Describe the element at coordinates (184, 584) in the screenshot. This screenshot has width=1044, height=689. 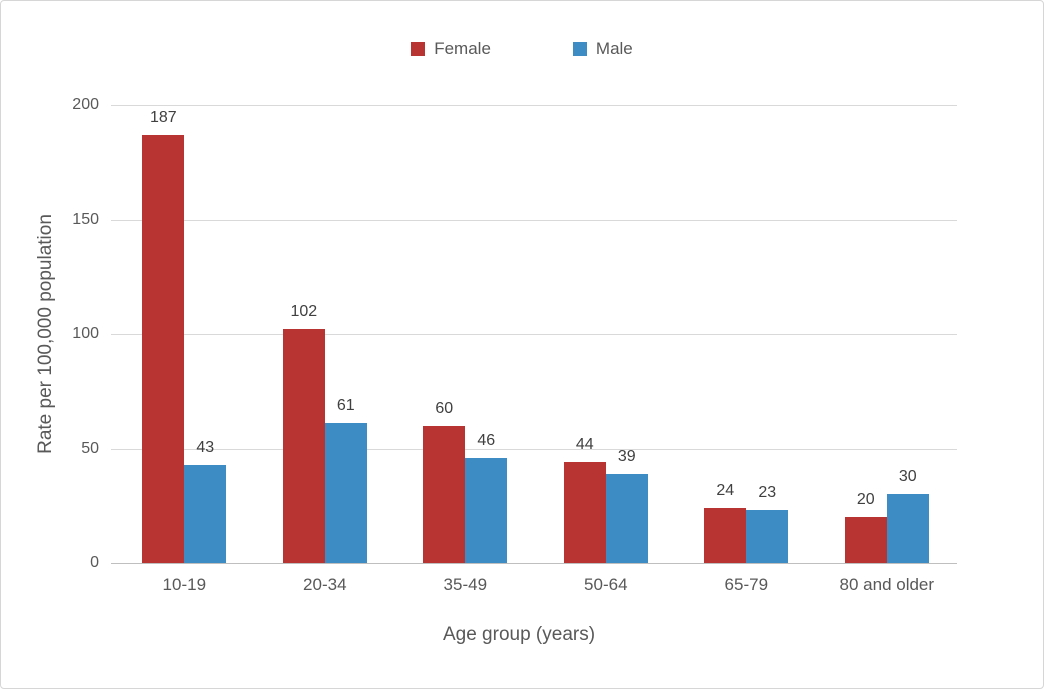
I see `x-tick-label-10-19: 10-19` at that location.